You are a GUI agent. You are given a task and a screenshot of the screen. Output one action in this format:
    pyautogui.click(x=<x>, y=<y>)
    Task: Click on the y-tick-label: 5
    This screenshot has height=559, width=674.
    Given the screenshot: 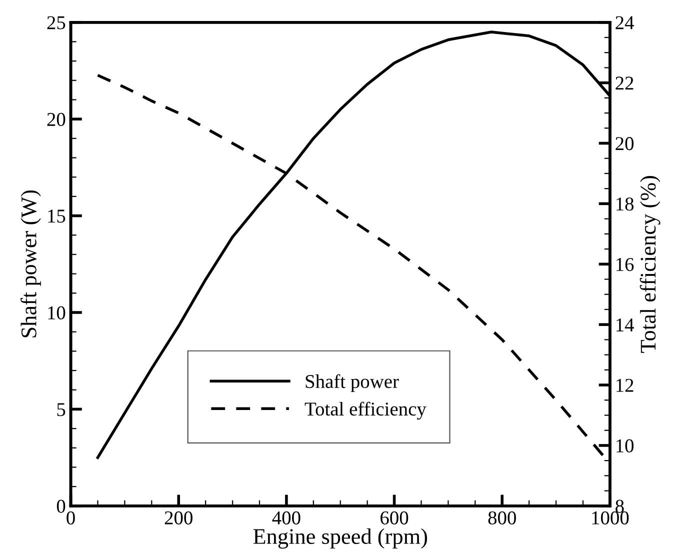 What is the action you would take?
    pyautogui.click(x=61, y=409)
    